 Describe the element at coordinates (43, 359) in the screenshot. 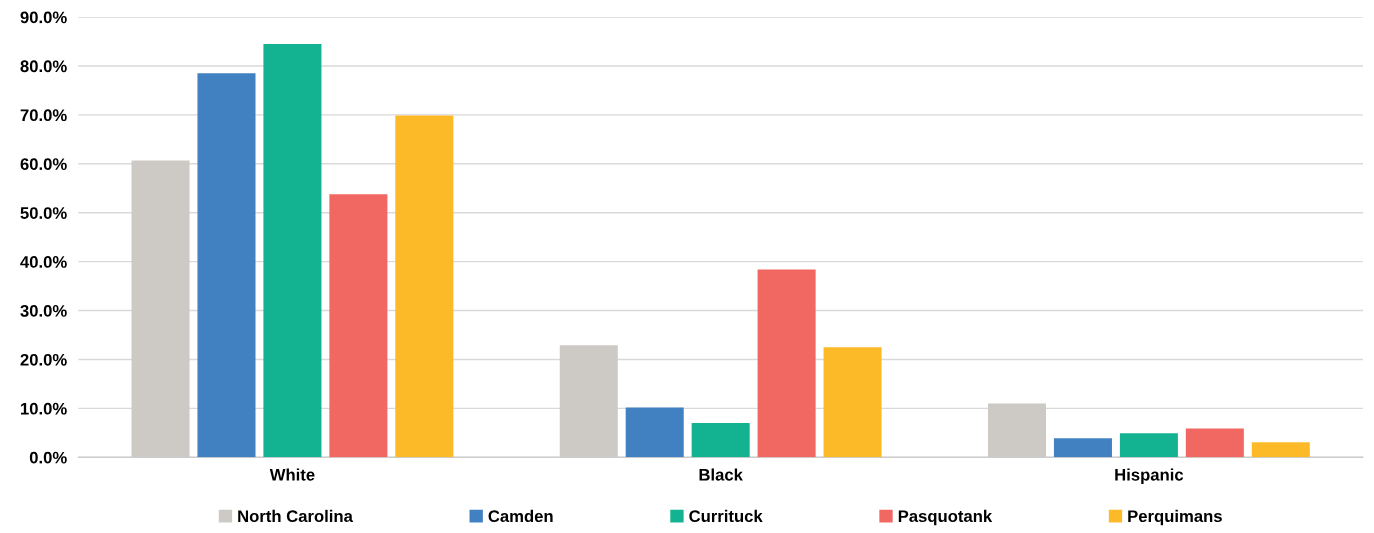

I see `y-tick-label: 20.0%` at that location.